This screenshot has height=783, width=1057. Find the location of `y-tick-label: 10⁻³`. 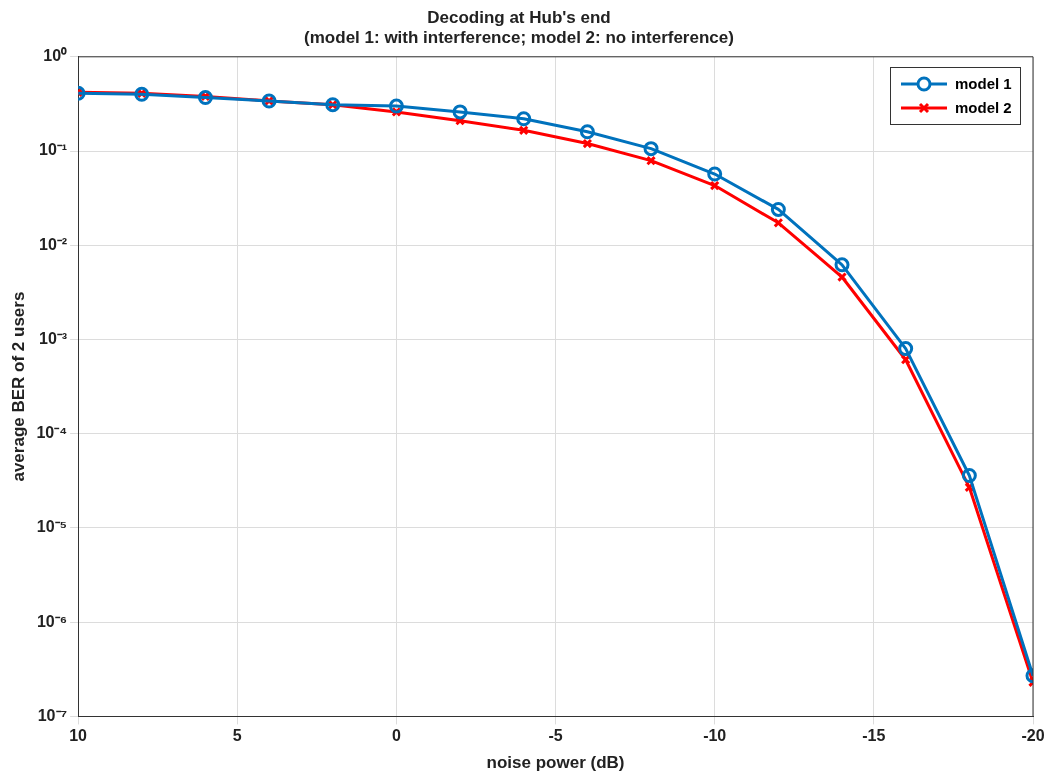

y-tick-label: 10⁻³ is located at coordinates (53, 338).